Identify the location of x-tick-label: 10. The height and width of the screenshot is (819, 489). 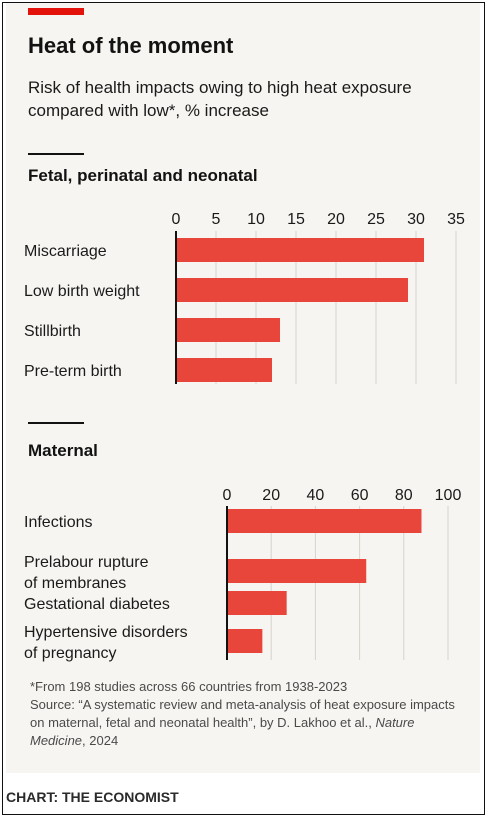
(256, 219).